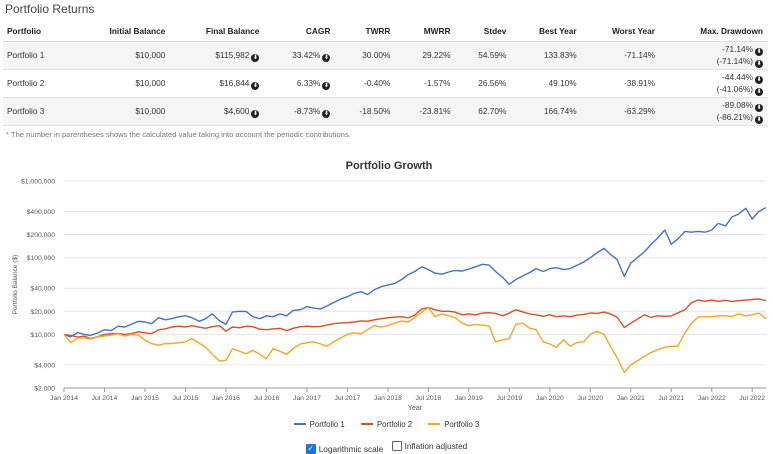 The image size is (773, 454). Describe the element at coordinates (319, 424) in the screenshot. I see `legend-item-portfolio-1: Portfolio 1` at that location.